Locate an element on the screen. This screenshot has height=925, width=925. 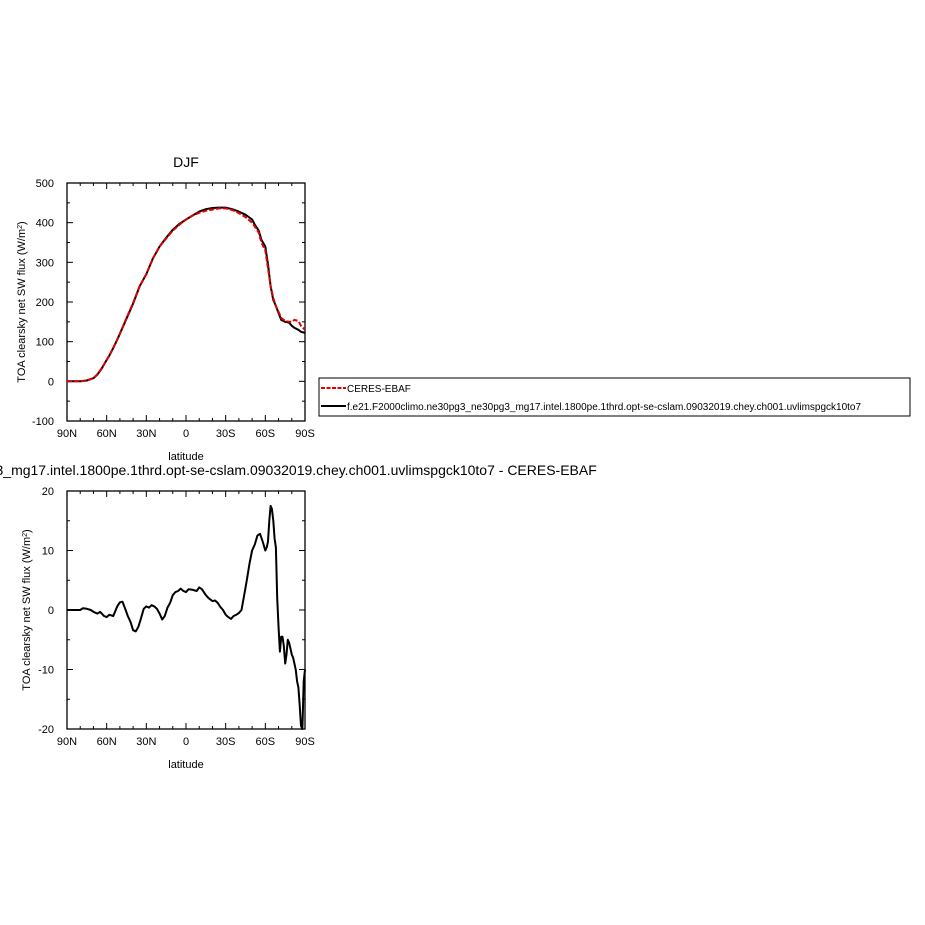
top-y-tick-label: 200 is located at coordinates (45, 303).